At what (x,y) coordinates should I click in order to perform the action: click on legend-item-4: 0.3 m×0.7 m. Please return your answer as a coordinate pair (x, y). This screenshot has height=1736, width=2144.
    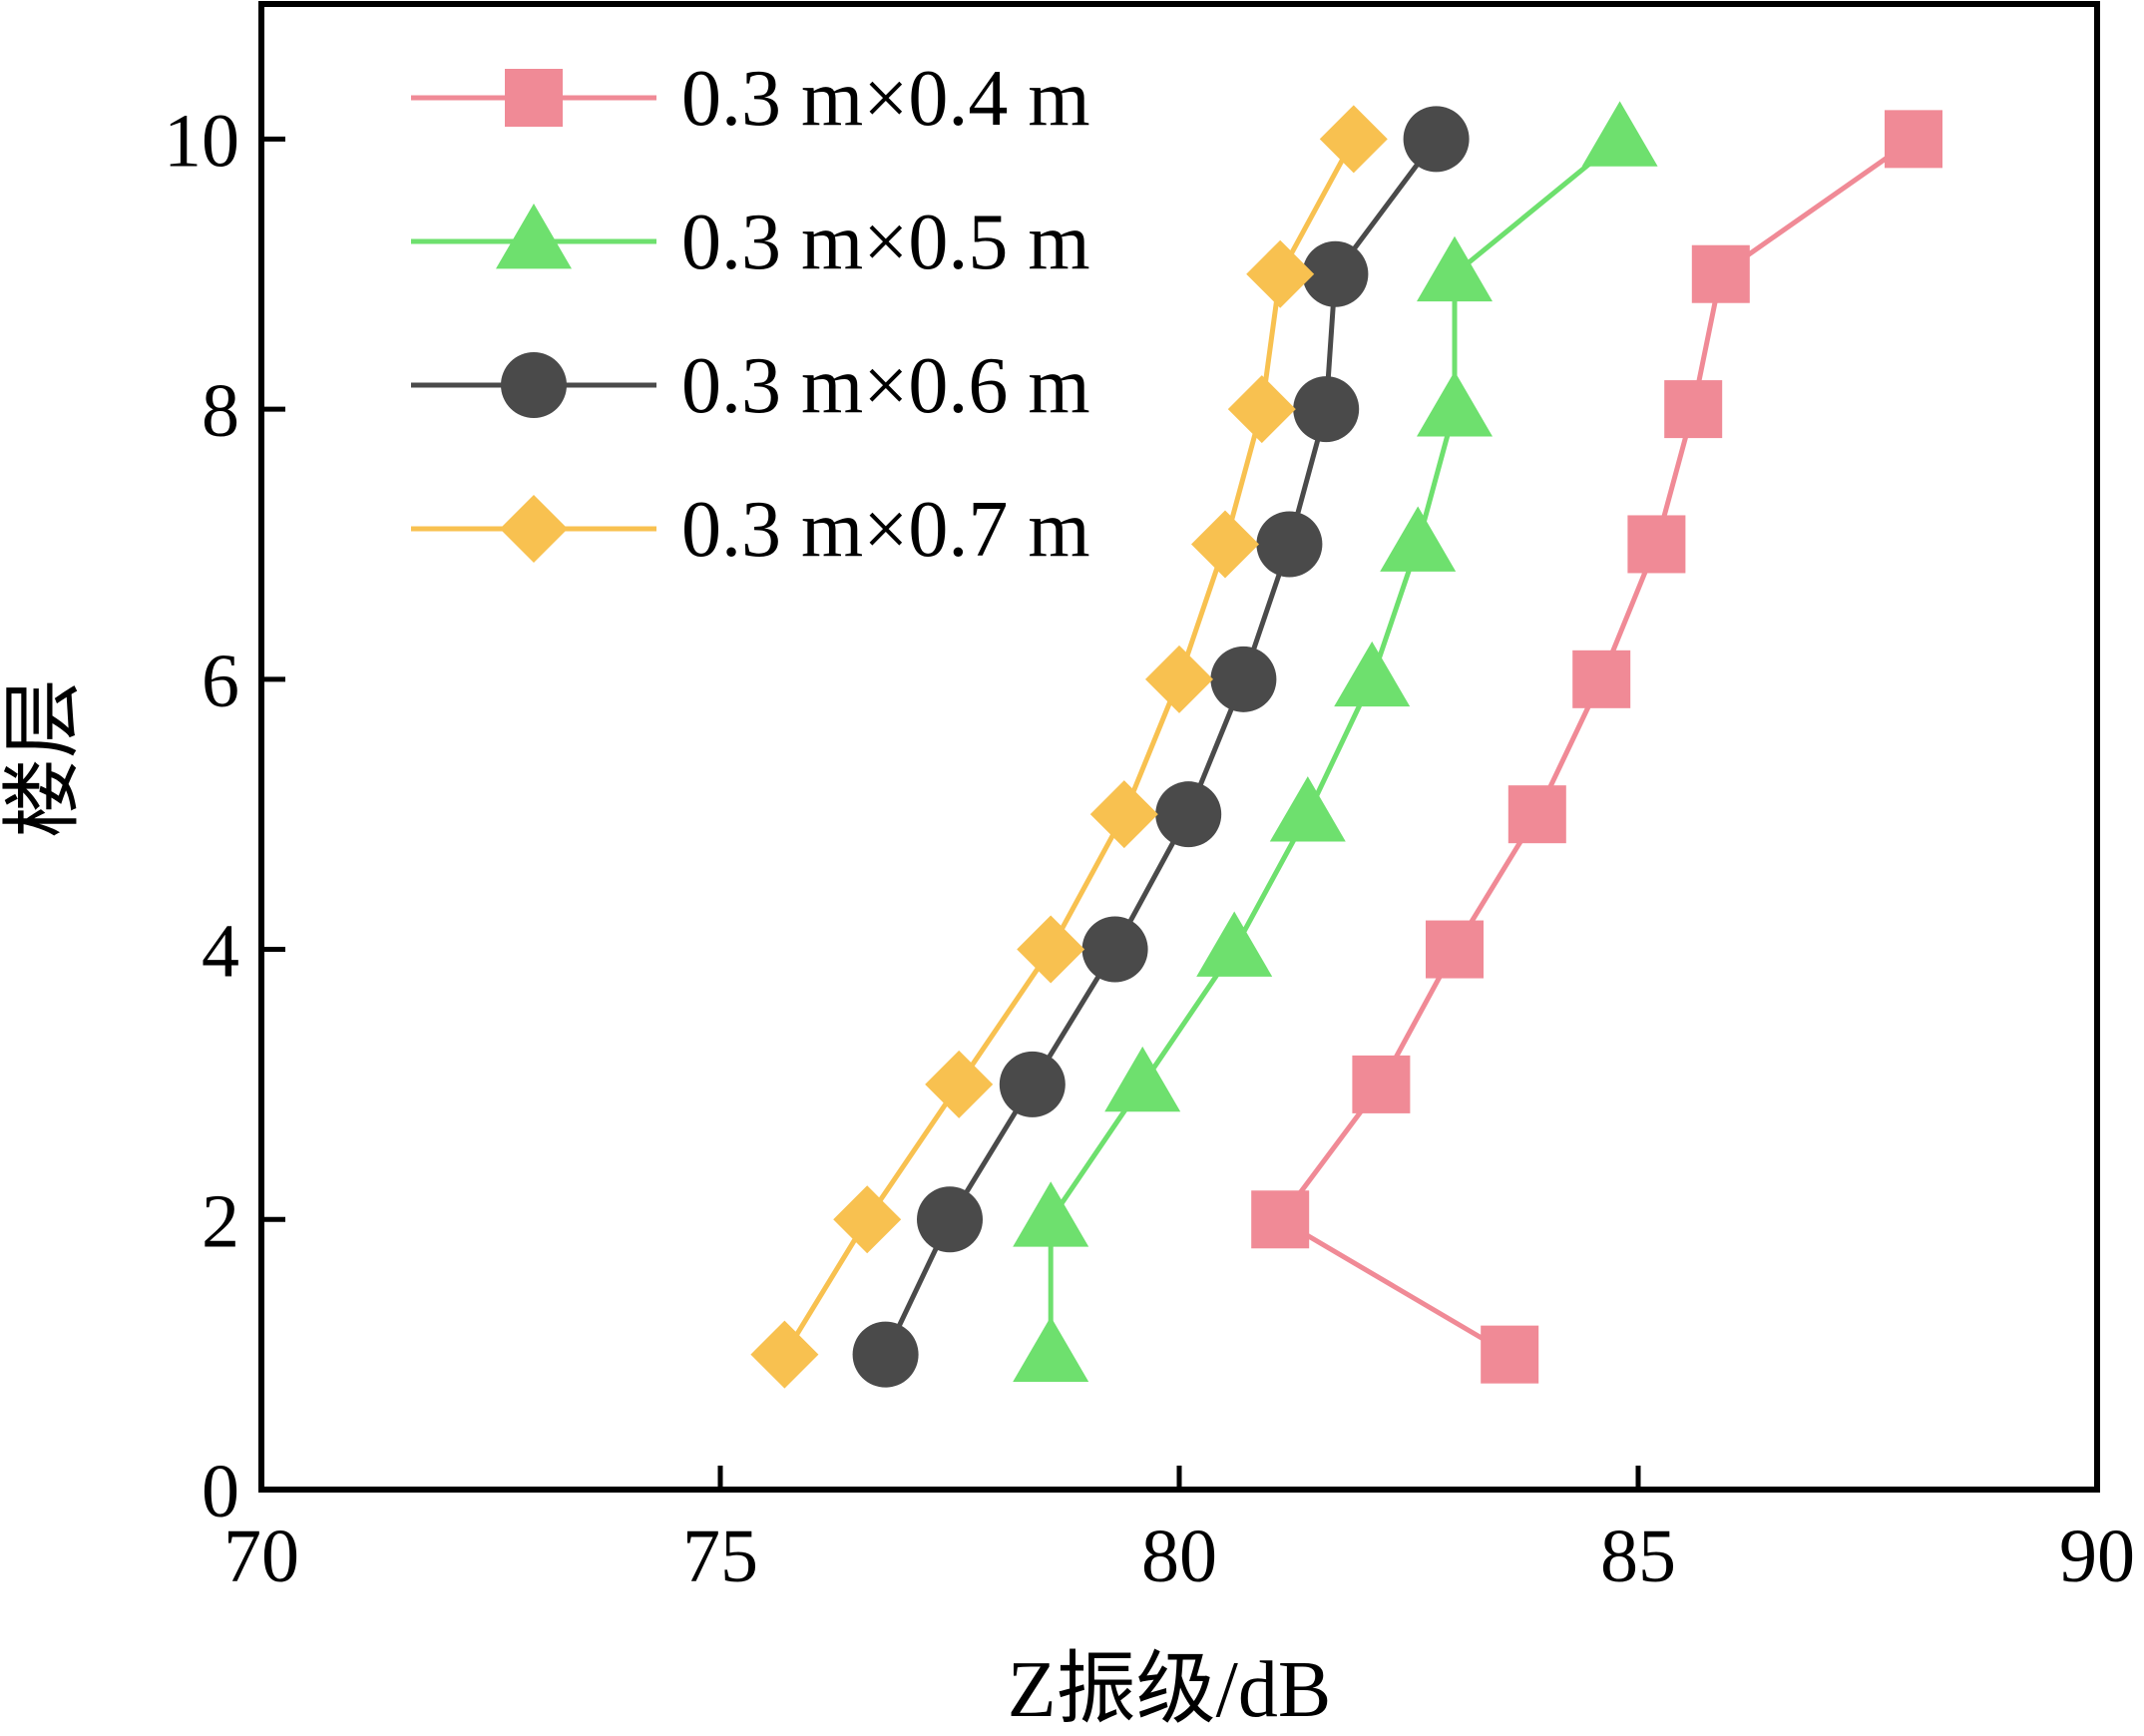
    Looking at the image, I should click on (750, 530).